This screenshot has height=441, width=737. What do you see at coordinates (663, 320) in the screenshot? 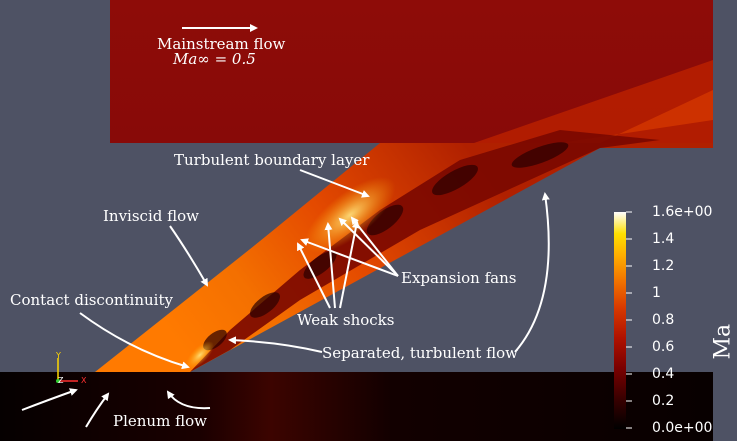
I see `colorbar-tick-label: 0.8` at bounding box center [663, 320].